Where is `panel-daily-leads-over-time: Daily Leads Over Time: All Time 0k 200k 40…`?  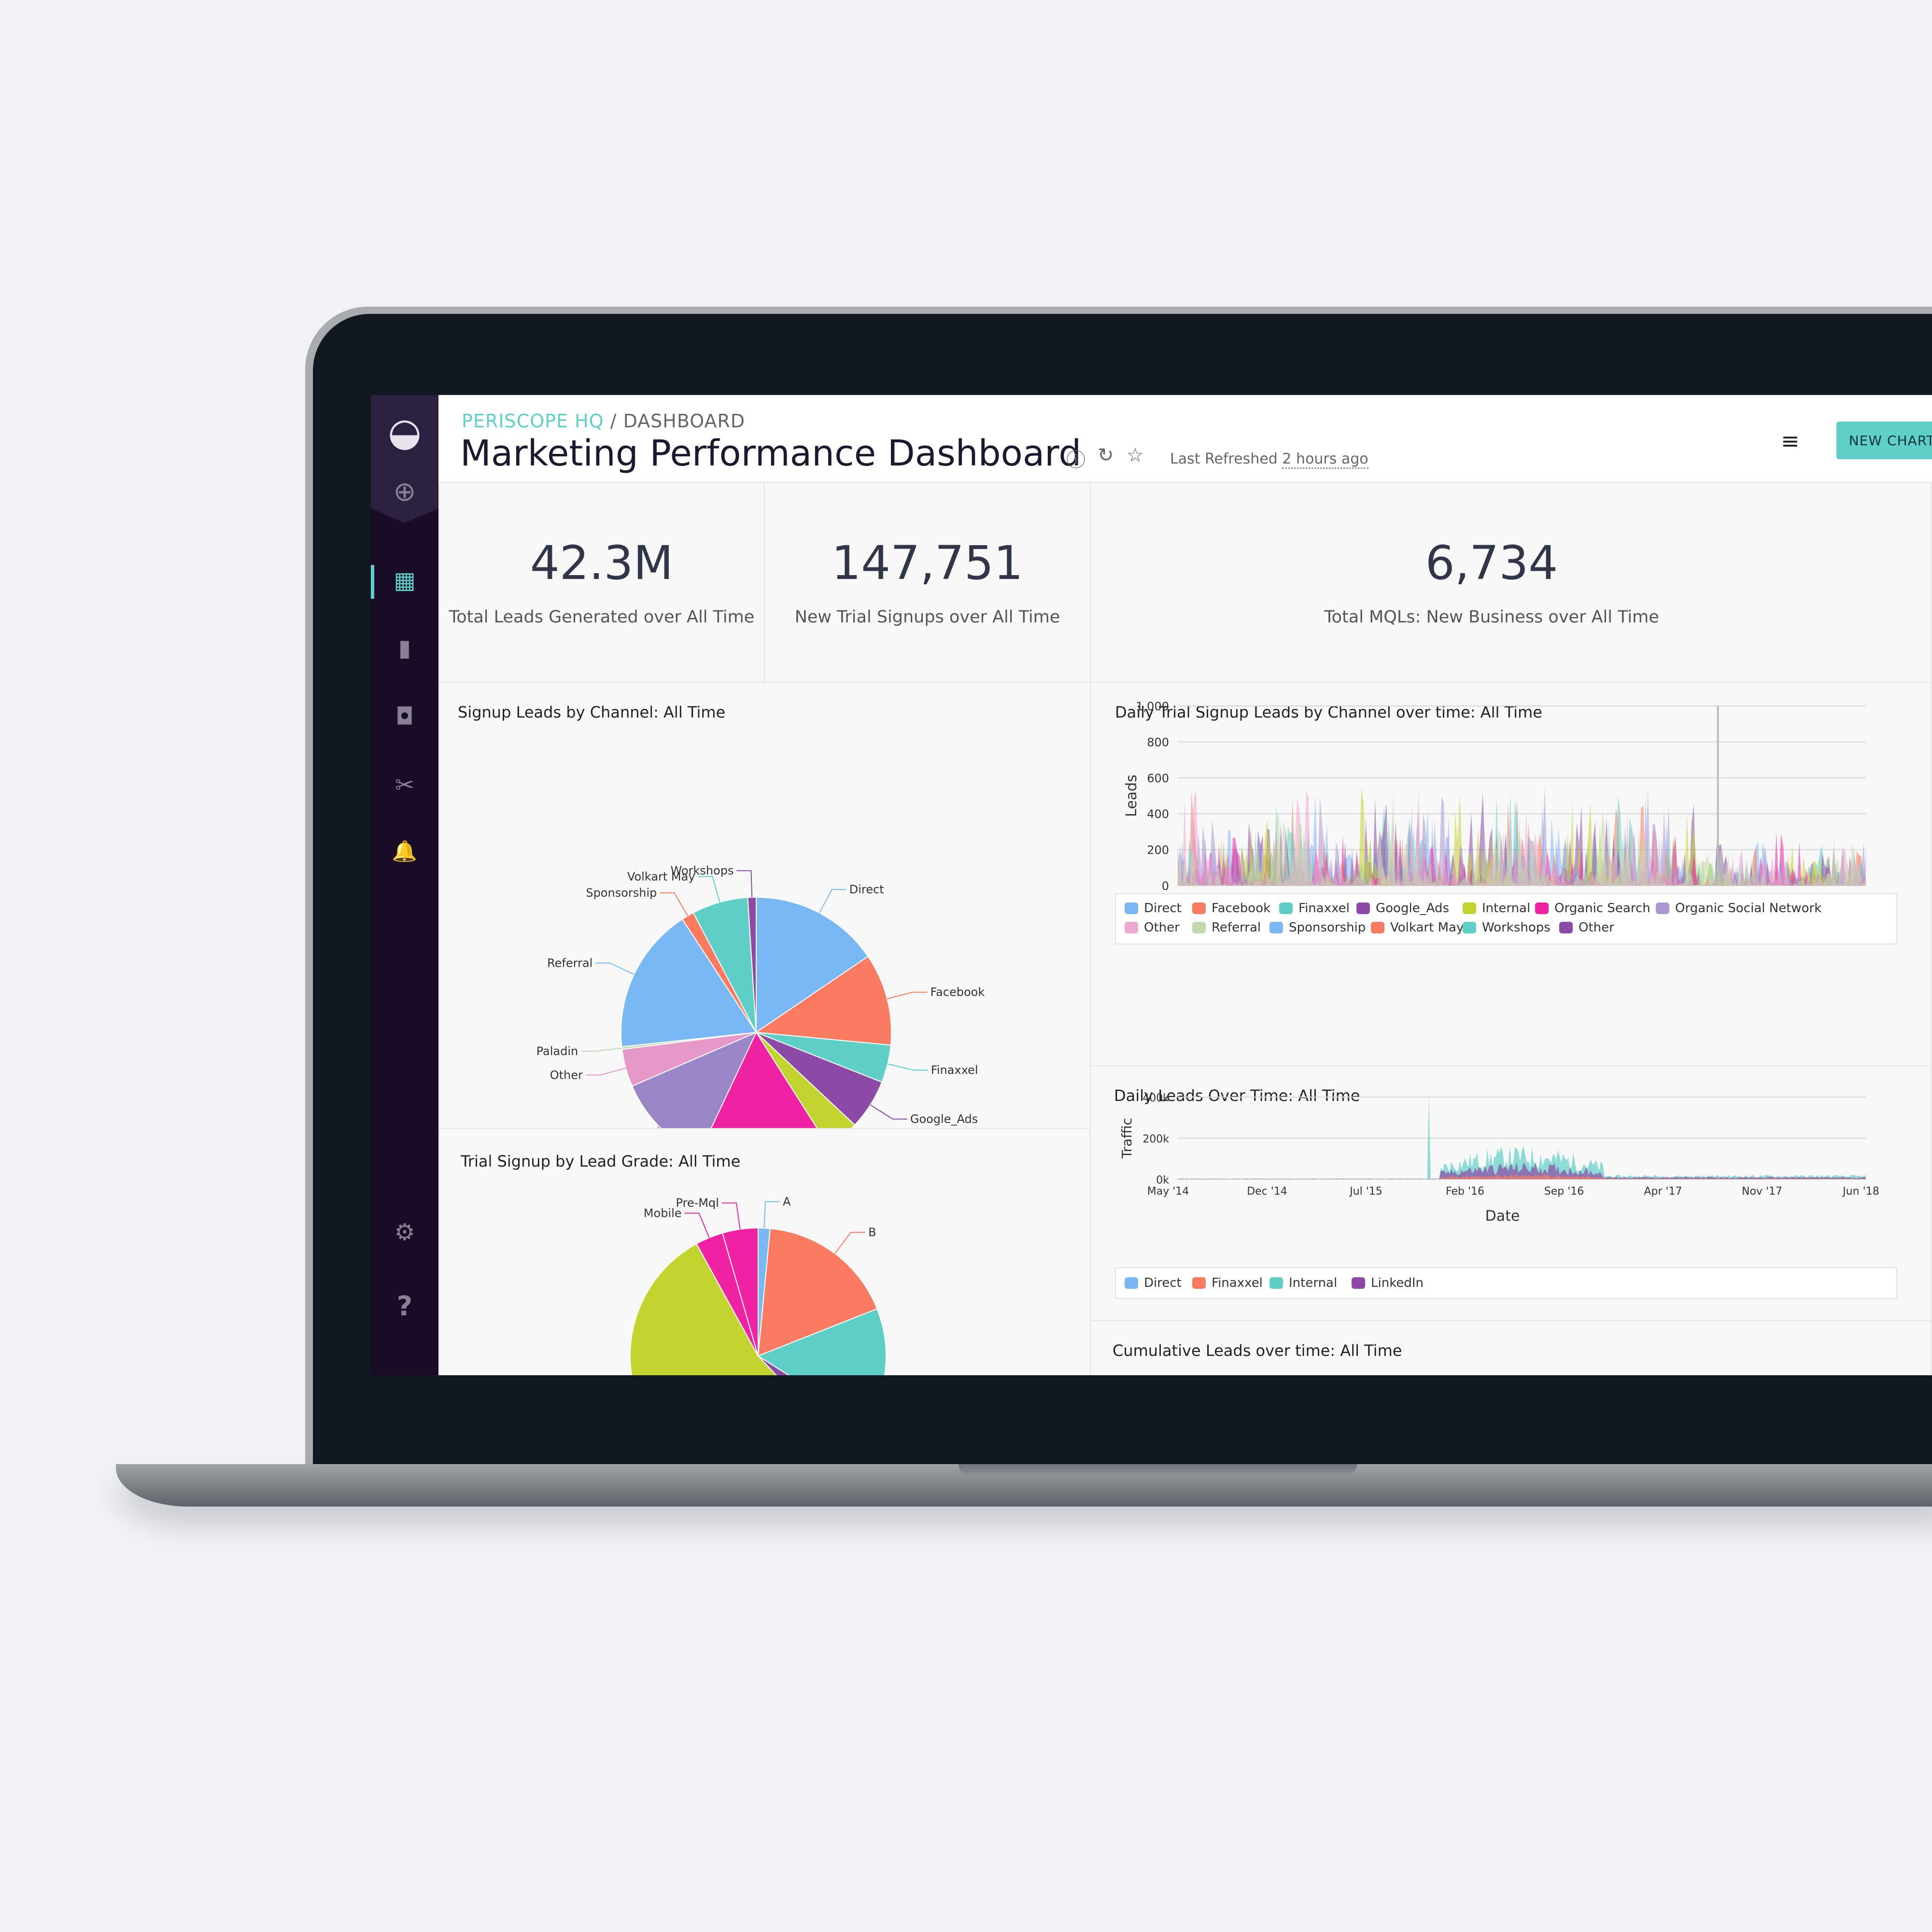
panel-daily-leads-over-time: Daily Leads Over Time: All Time 0k 200k 40… is located at coordinates (1511, 1193).